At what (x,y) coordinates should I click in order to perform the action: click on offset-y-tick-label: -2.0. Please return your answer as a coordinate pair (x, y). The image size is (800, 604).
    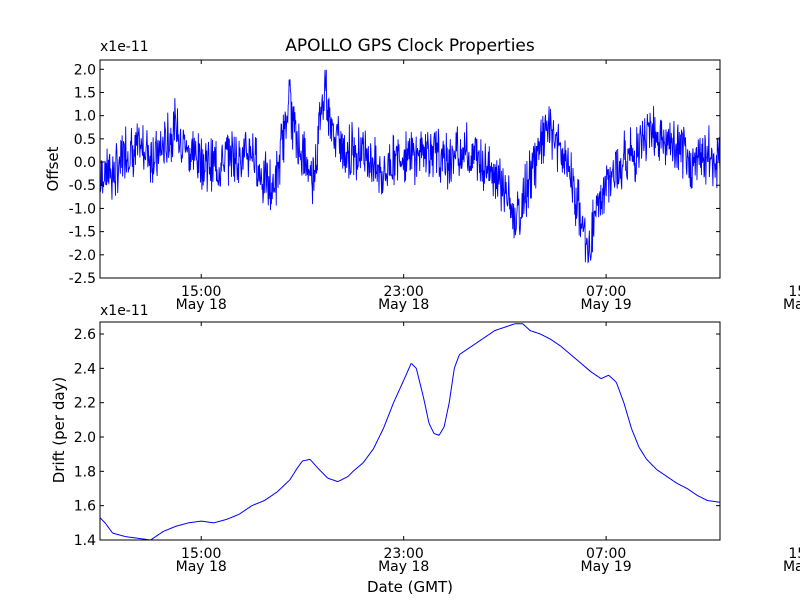
    Looking at the image, I should click on (82, 256).